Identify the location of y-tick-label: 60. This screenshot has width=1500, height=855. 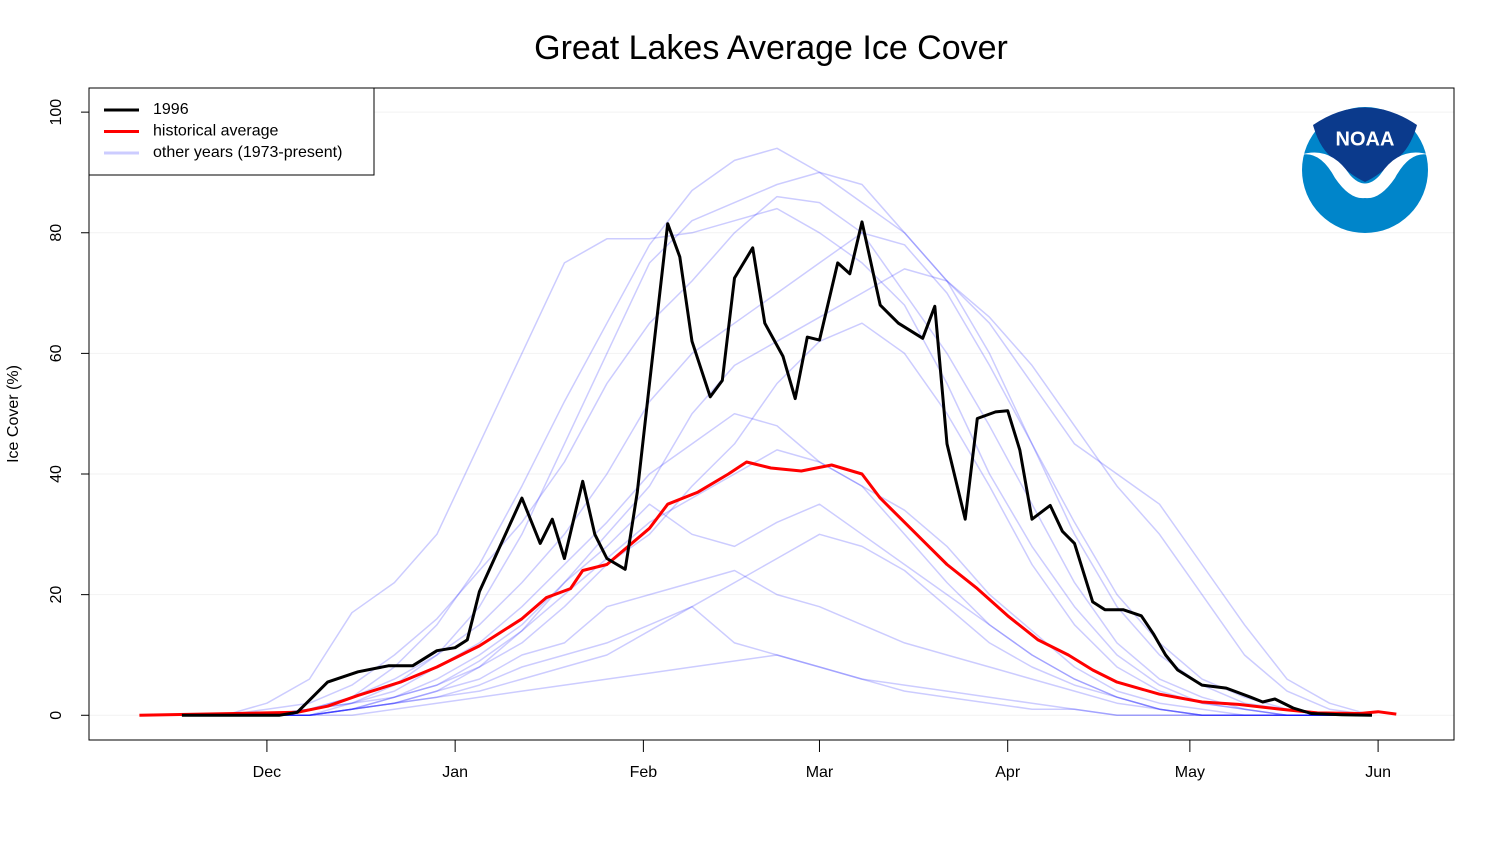
(56, 353).